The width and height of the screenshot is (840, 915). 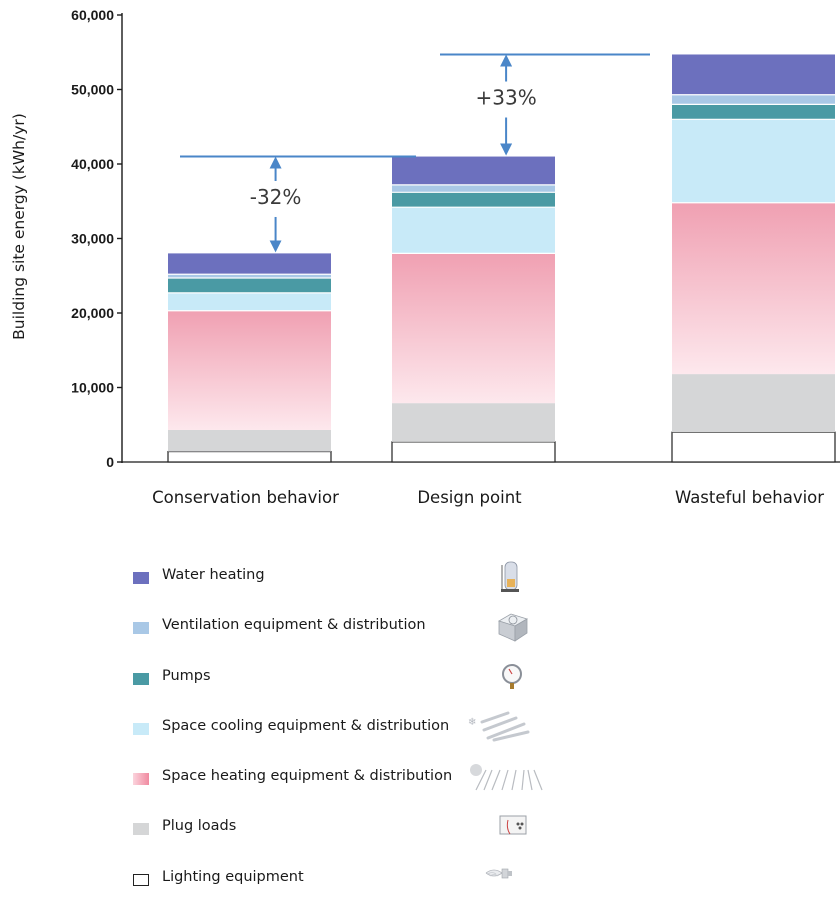 I want to click on category-label: Wasteful behavior, so click(x=749, y=497).